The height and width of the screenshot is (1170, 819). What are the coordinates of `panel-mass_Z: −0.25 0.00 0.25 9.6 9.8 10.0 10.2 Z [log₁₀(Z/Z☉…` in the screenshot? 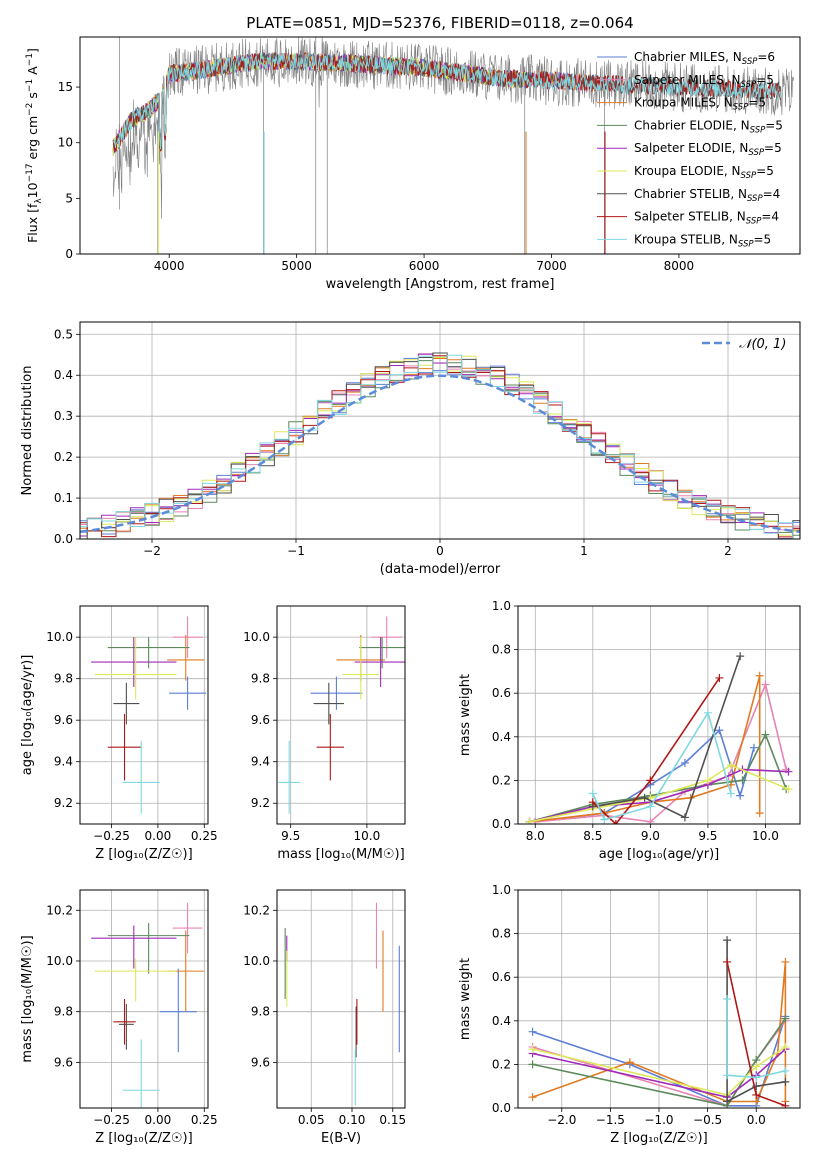 It's located at (119, 1017).